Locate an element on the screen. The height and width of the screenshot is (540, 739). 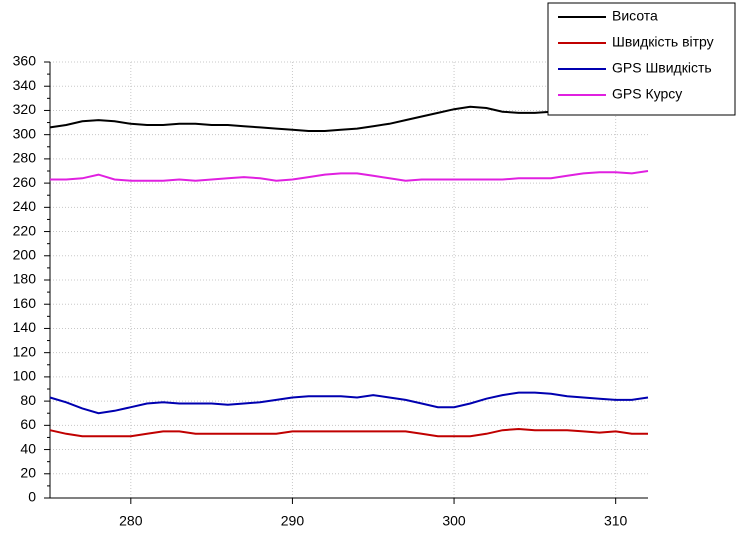
y-tick-label: 240 is located at coordinates (25, 206).